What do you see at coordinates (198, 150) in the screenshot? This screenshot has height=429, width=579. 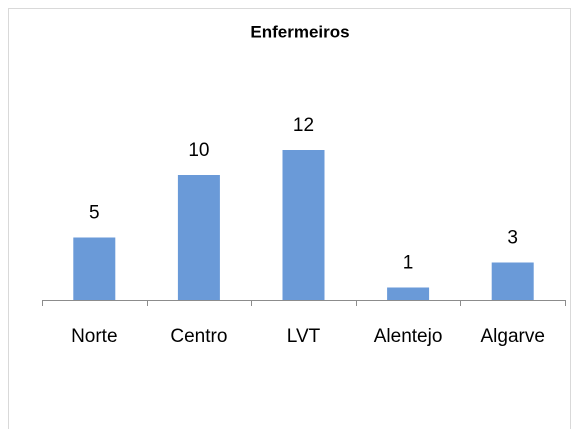 I see `data-label: 10` at bounding box center [198, 150].